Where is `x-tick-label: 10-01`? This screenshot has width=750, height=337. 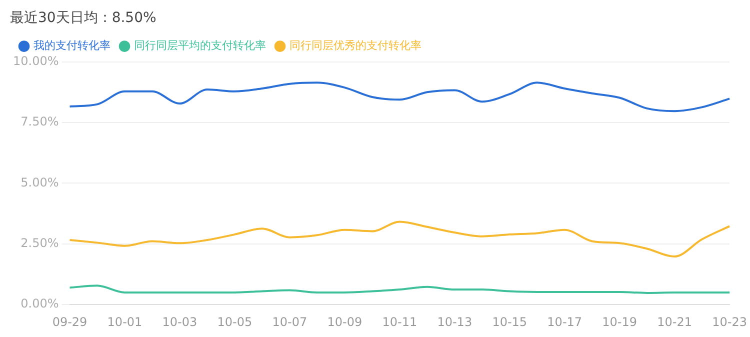 x-tick-label: 10-01 is located at coordinates (124, 321).